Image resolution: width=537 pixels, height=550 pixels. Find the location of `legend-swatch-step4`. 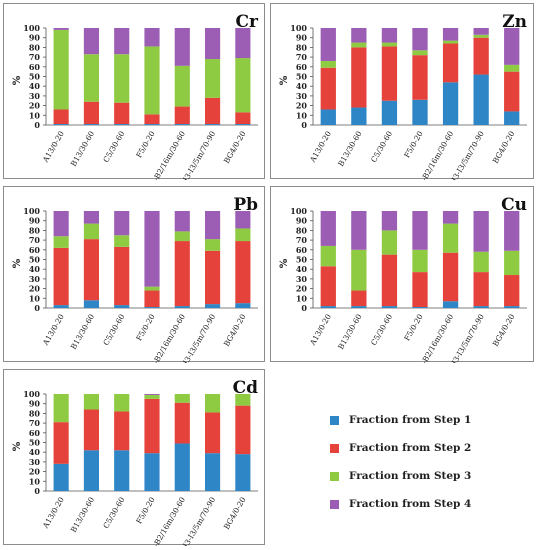

legend-swatch-step4 is located at coordinates (334, 504).